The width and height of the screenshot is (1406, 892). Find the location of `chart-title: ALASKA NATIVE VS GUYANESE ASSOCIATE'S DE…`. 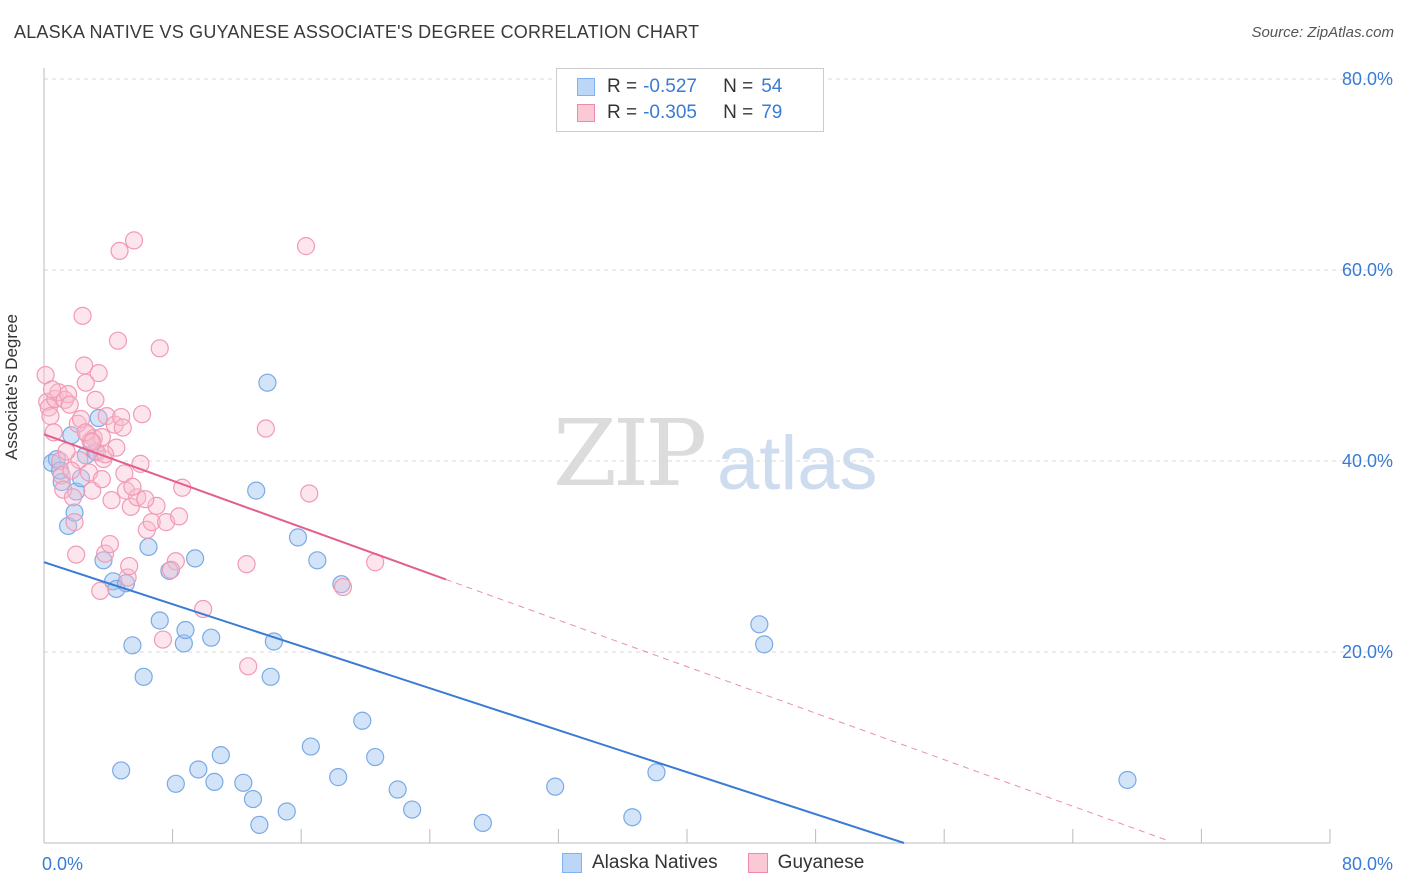

chart-title: ALASKA NATIVE VS GUYANESE ASSOCIATE'S DE… is located at coordinates (357, 32).